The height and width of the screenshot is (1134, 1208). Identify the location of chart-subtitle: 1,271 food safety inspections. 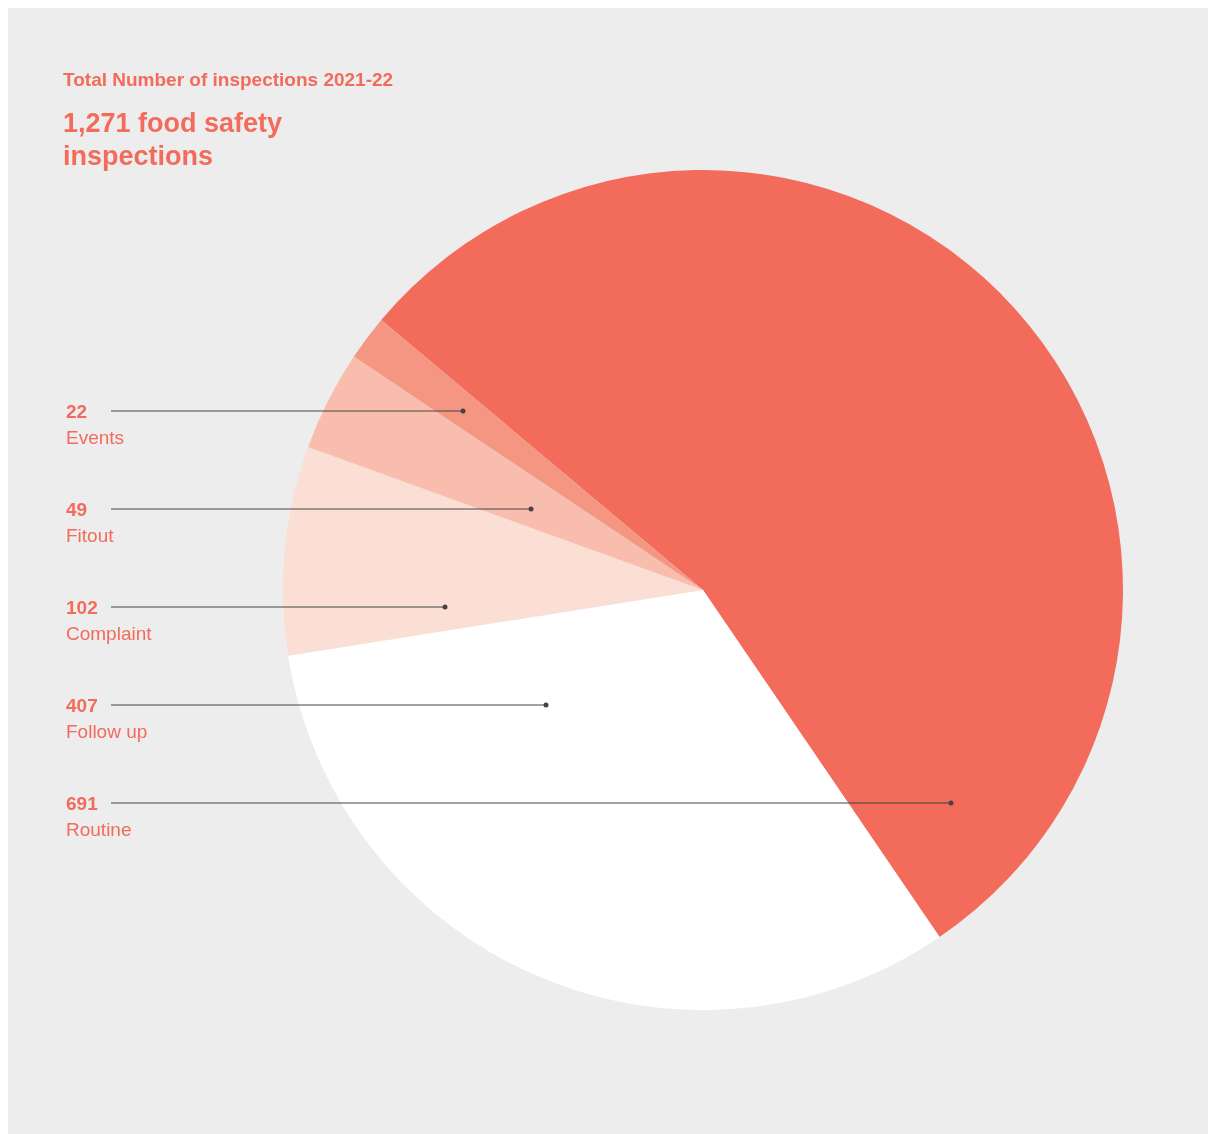
(173, 139).